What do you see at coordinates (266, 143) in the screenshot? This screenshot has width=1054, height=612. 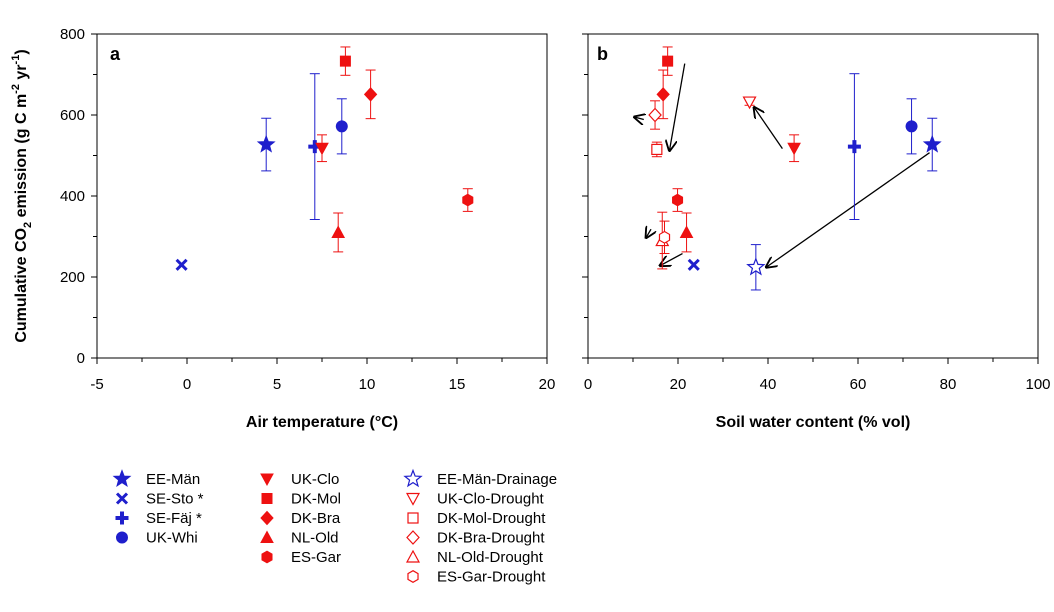 I see `panel-a-point-ee-man` at bounding box center [266, 143].